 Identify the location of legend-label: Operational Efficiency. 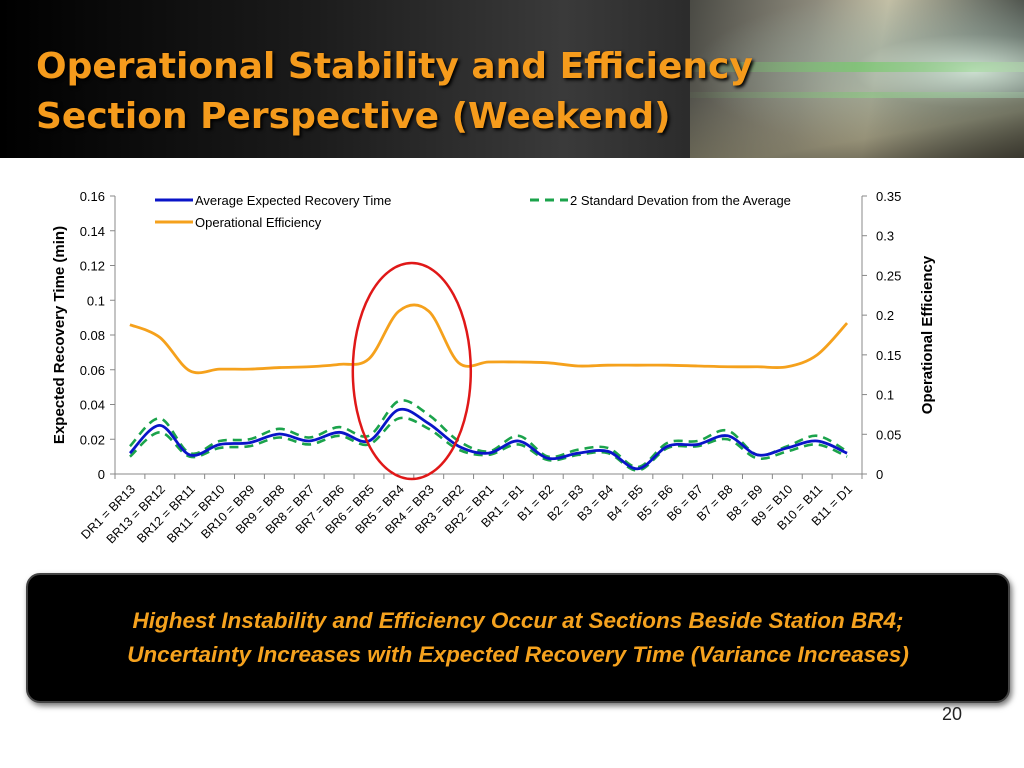
(258, 222).